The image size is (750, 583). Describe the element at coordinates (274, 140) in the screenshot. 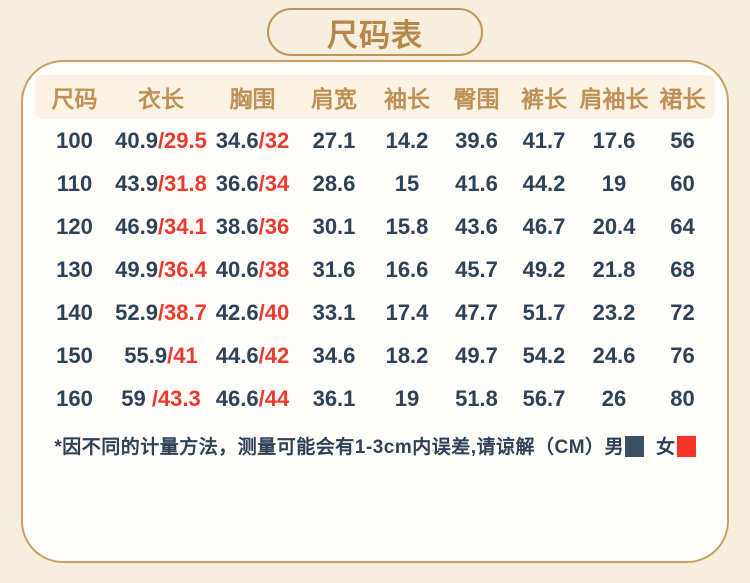

I see `chest-female-value: /32` at that location.